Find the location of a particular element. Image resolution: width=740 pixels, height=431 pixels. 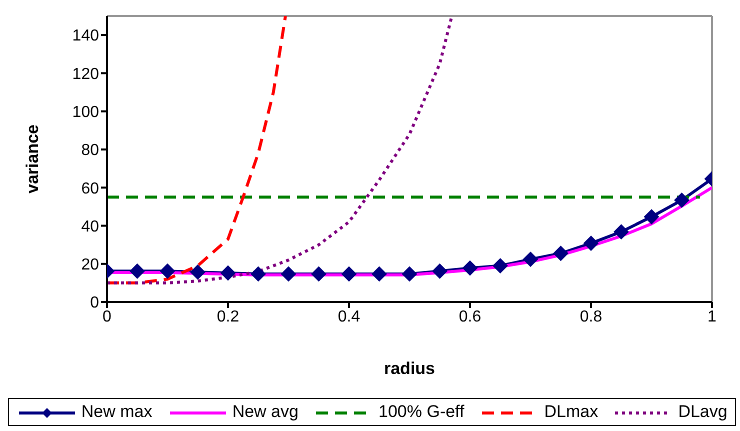

y-tick-label: 100 is located at coordinates (86, 113).